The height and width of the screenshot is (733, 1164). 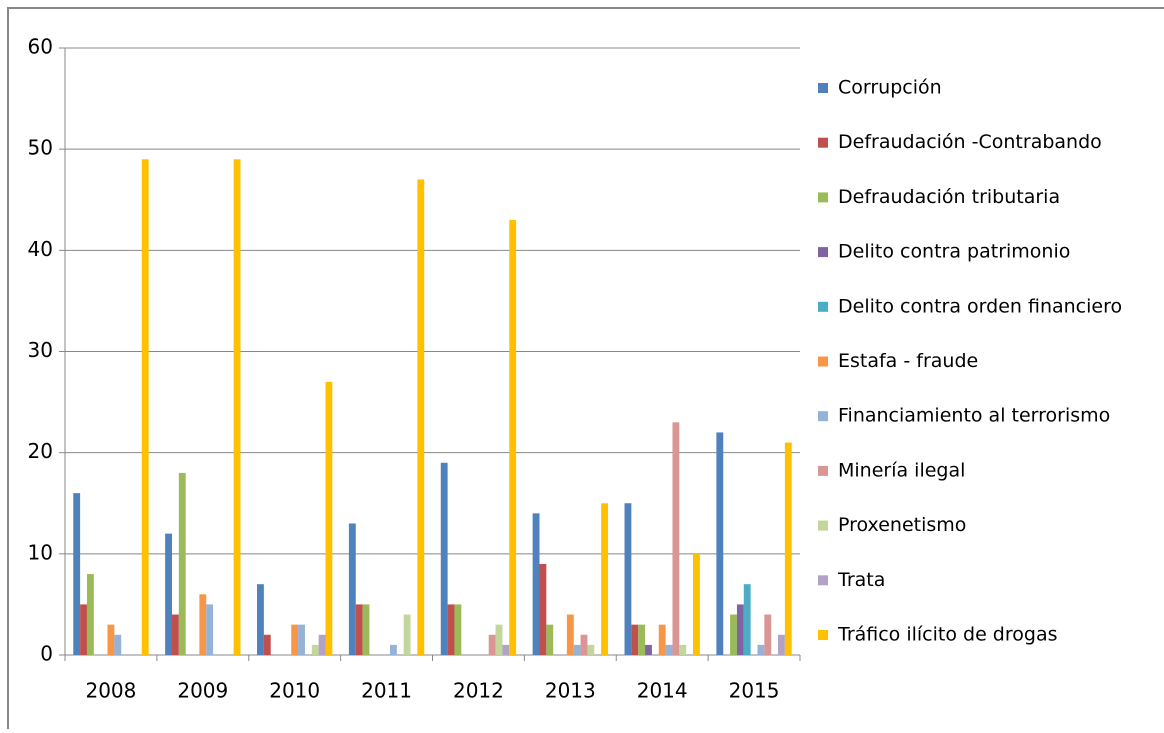 What do you see at coordinates (40, 148) in the screenshot?
I see `y-tick-label: 50` at bounding box center [40, 148].